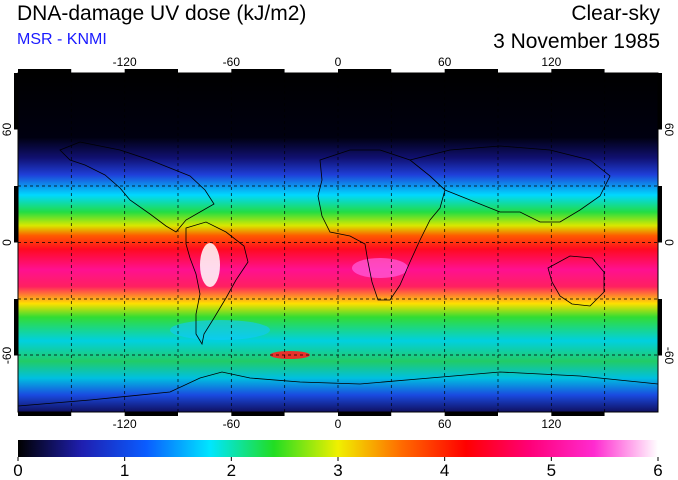 Image resolution: width=678 pixels, height=480 pixels. Describe the element at coordinates (62, 39) in the screenshot. I see `source-label: MSR - KNMI` at that location.